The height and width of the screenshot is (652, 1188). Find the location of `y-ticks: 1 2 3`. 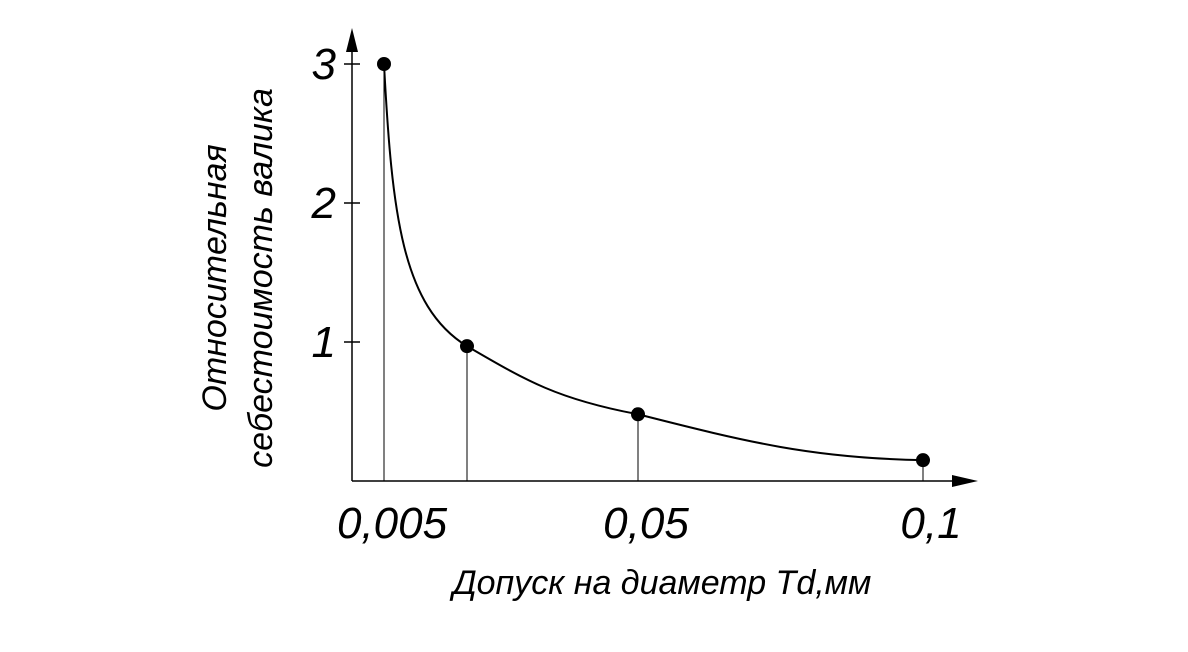

y-ticks: 1 2 3 is located at coordinates (335, 203).